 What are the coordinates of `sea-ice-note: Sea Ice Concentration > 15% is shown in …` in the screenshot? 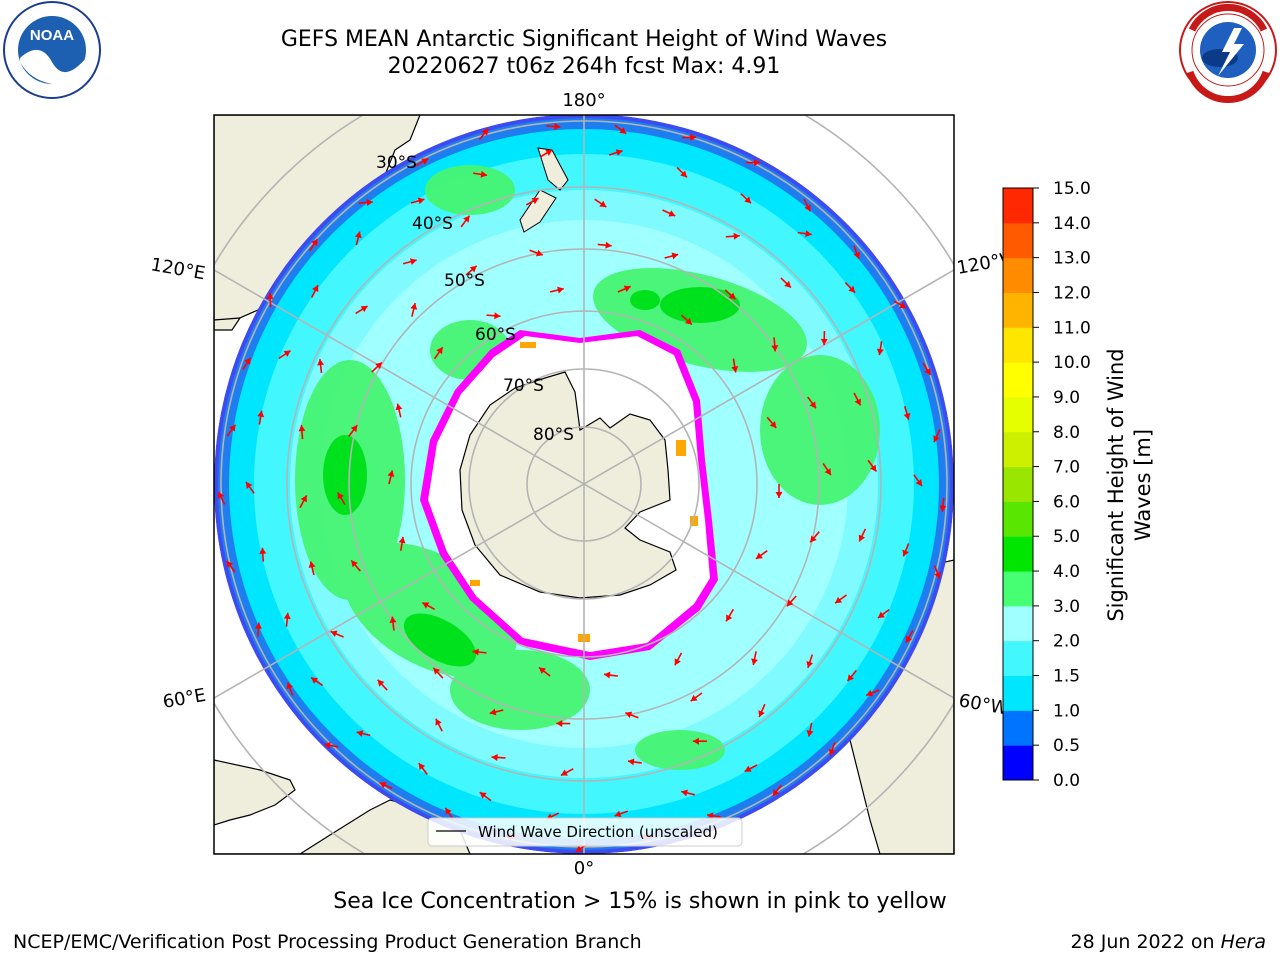 It's located at (640, 901).